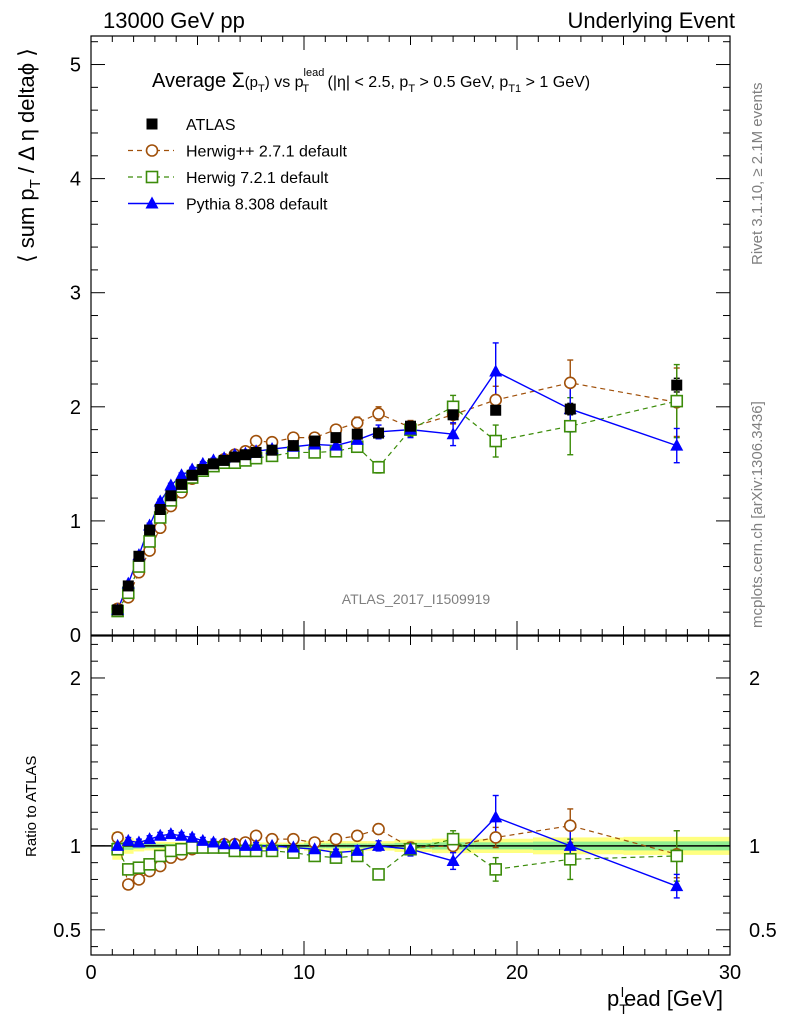  I want to click on main-y-tick-label: 3, so click(75, 294).